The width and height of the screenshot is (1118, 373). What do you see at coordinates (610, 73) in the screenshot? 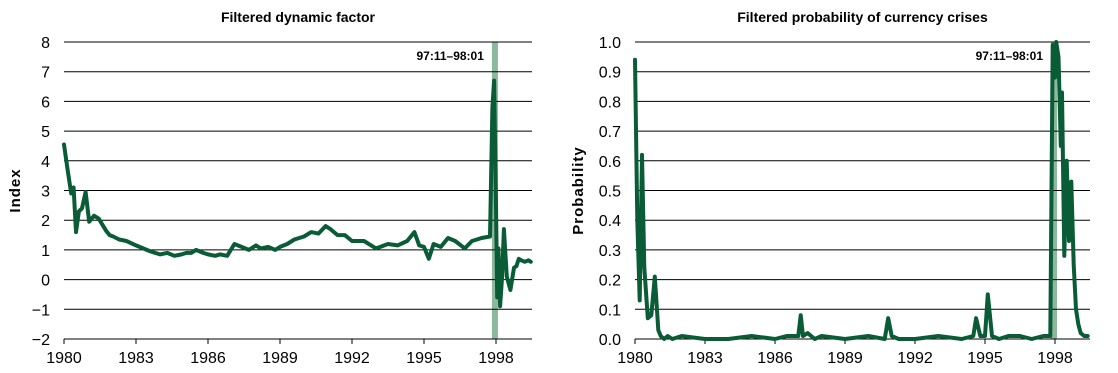
I see `y-tick-label: 0.9` at bounding box center [610, 73].